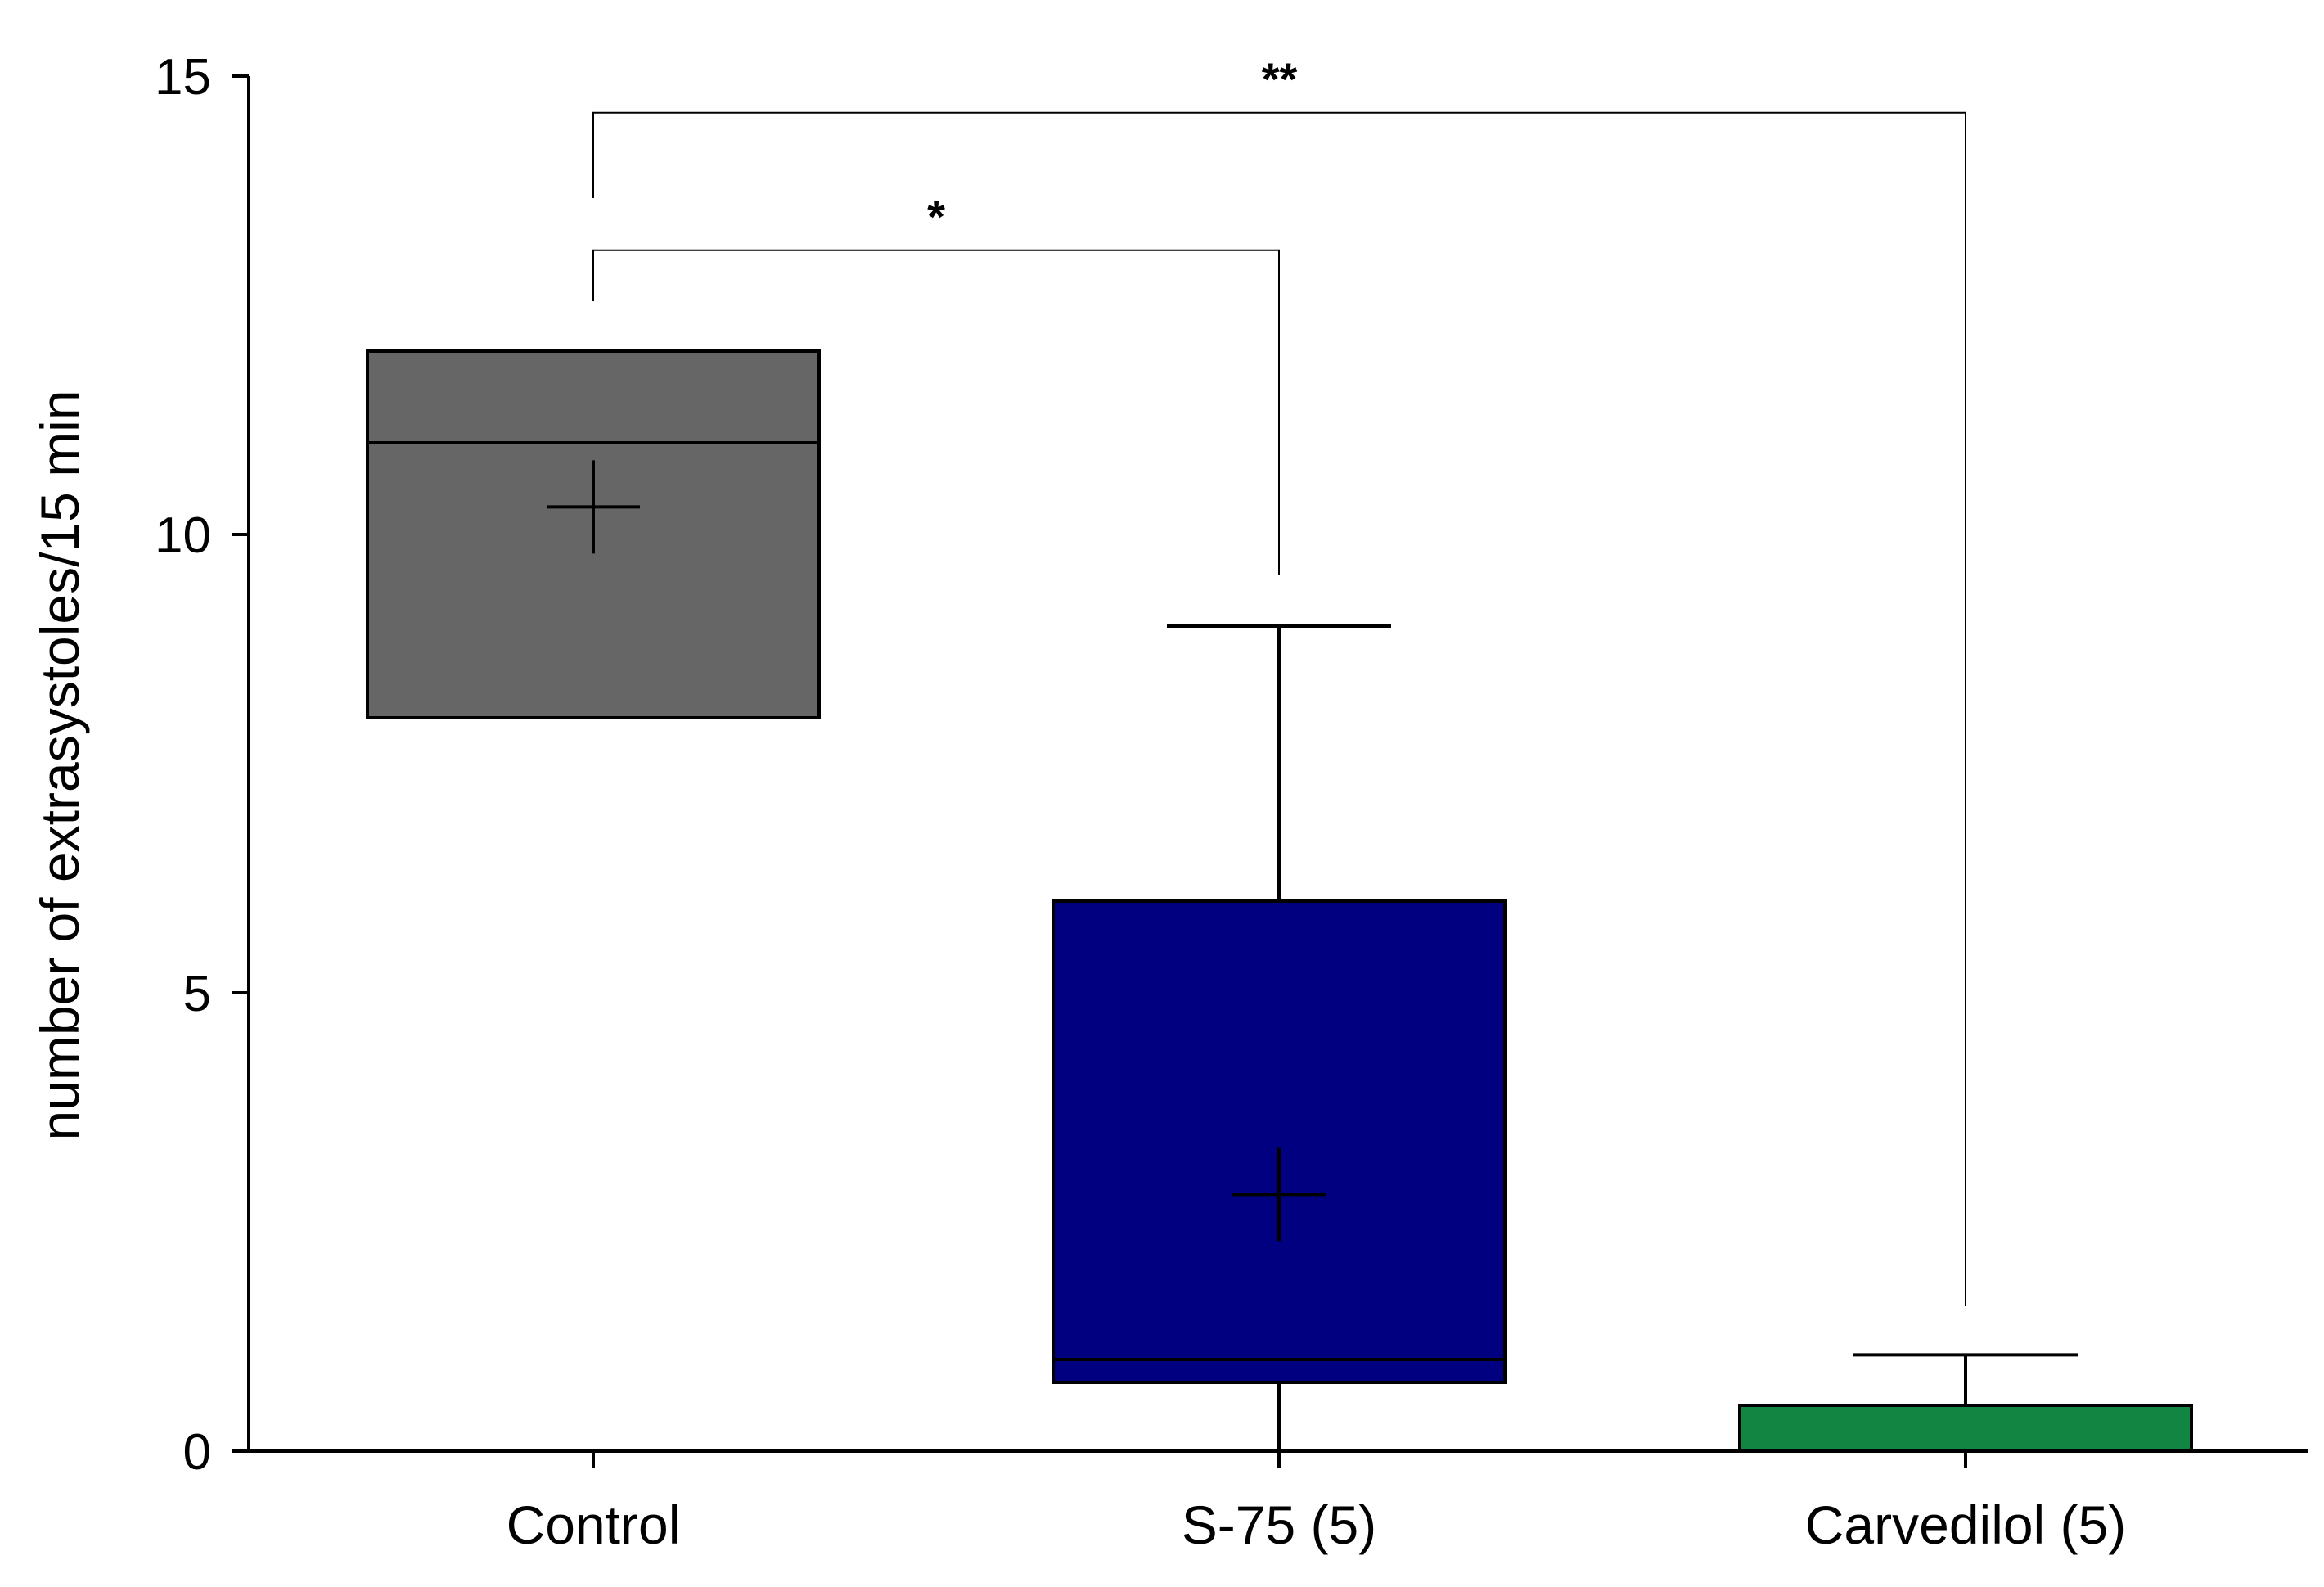 The height and width of the screenshot is (1587, 2324). Describe the element at coordinates (594, 1525) in the screenshot. I see `x-tick-label-0: Control` at that location.